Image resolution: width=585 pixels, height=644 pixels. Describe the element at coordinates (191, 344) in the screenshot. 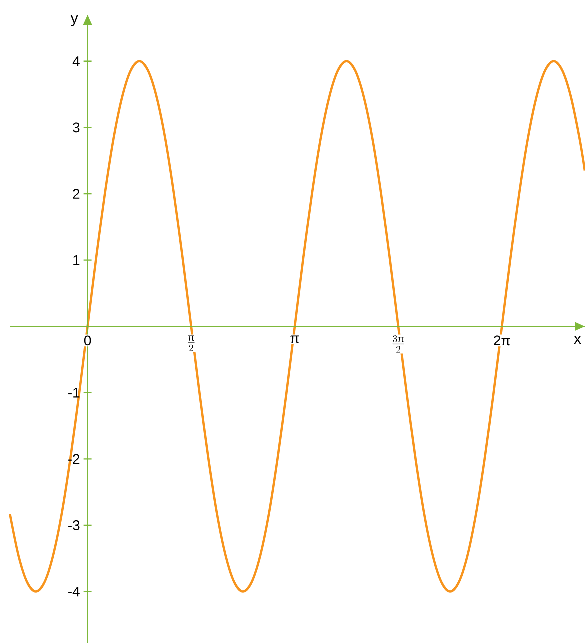

I see `x-tick-label: $\frac{\text{π}}{2}$` at that location.